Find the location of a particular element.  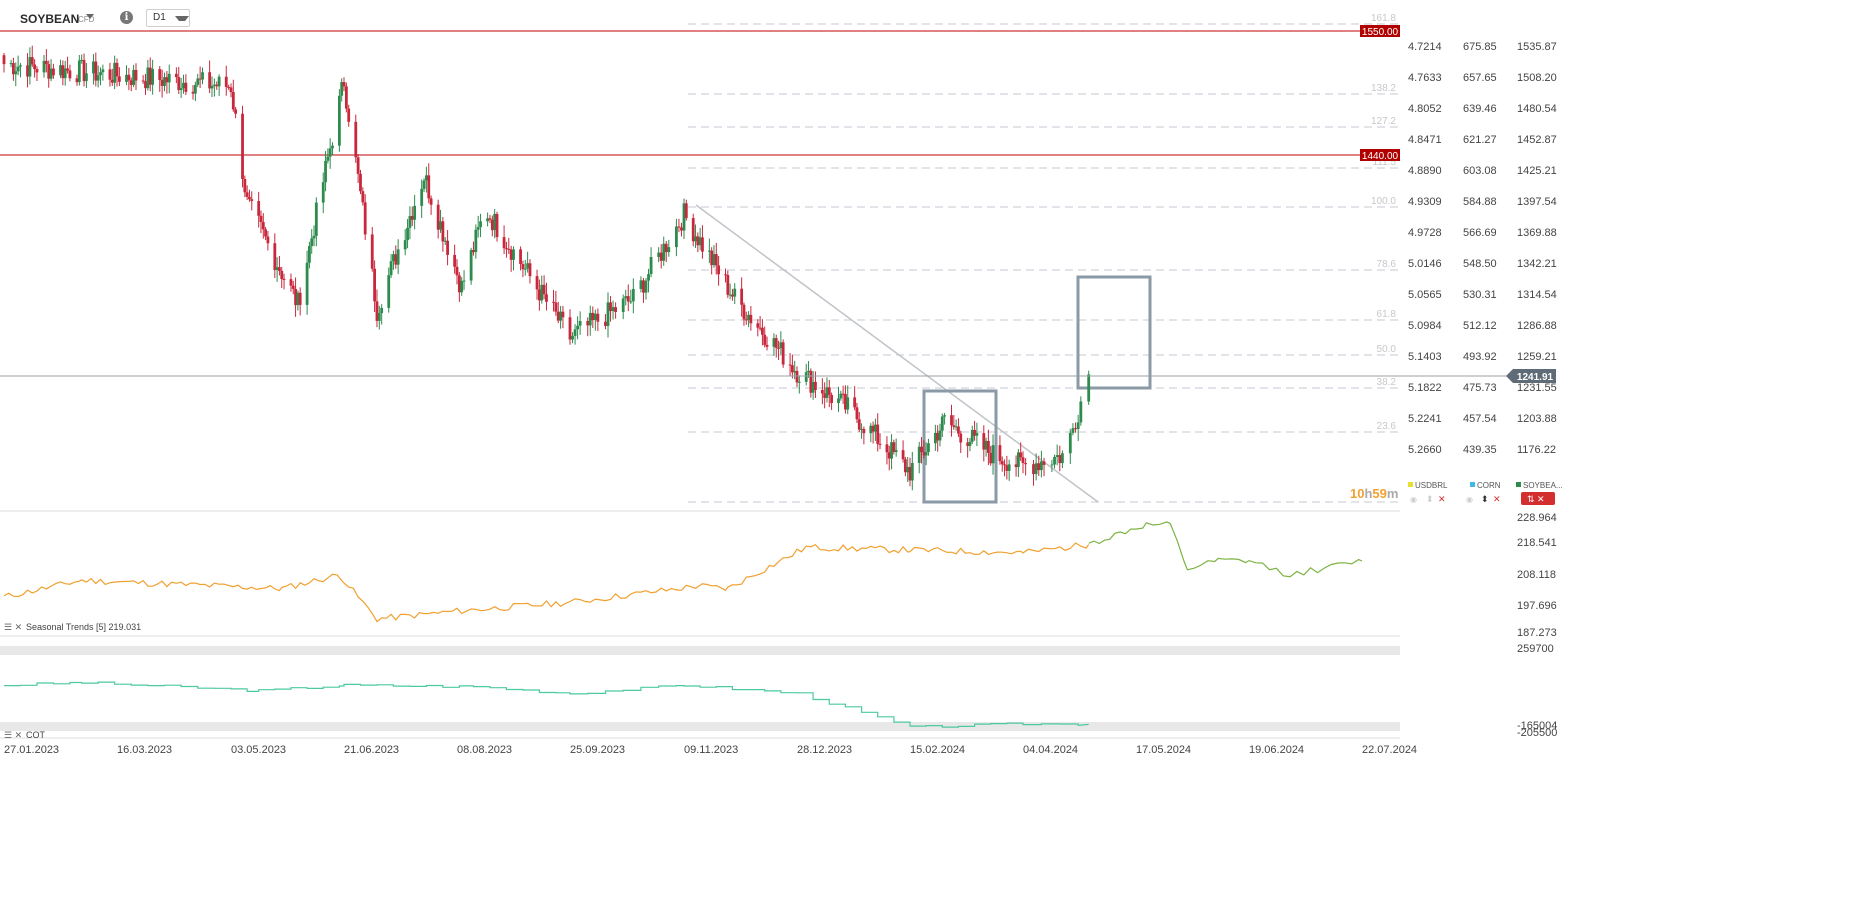

timeframe-select: D1 is located at coordinates (168, 18).